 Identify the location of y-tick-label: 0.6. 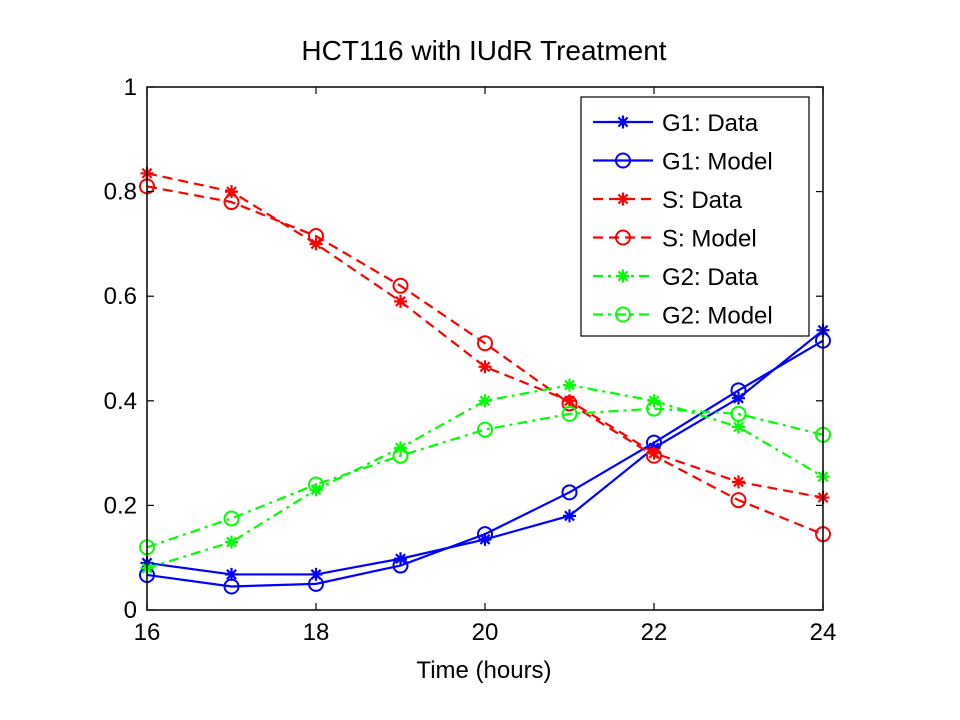
(120, 296).